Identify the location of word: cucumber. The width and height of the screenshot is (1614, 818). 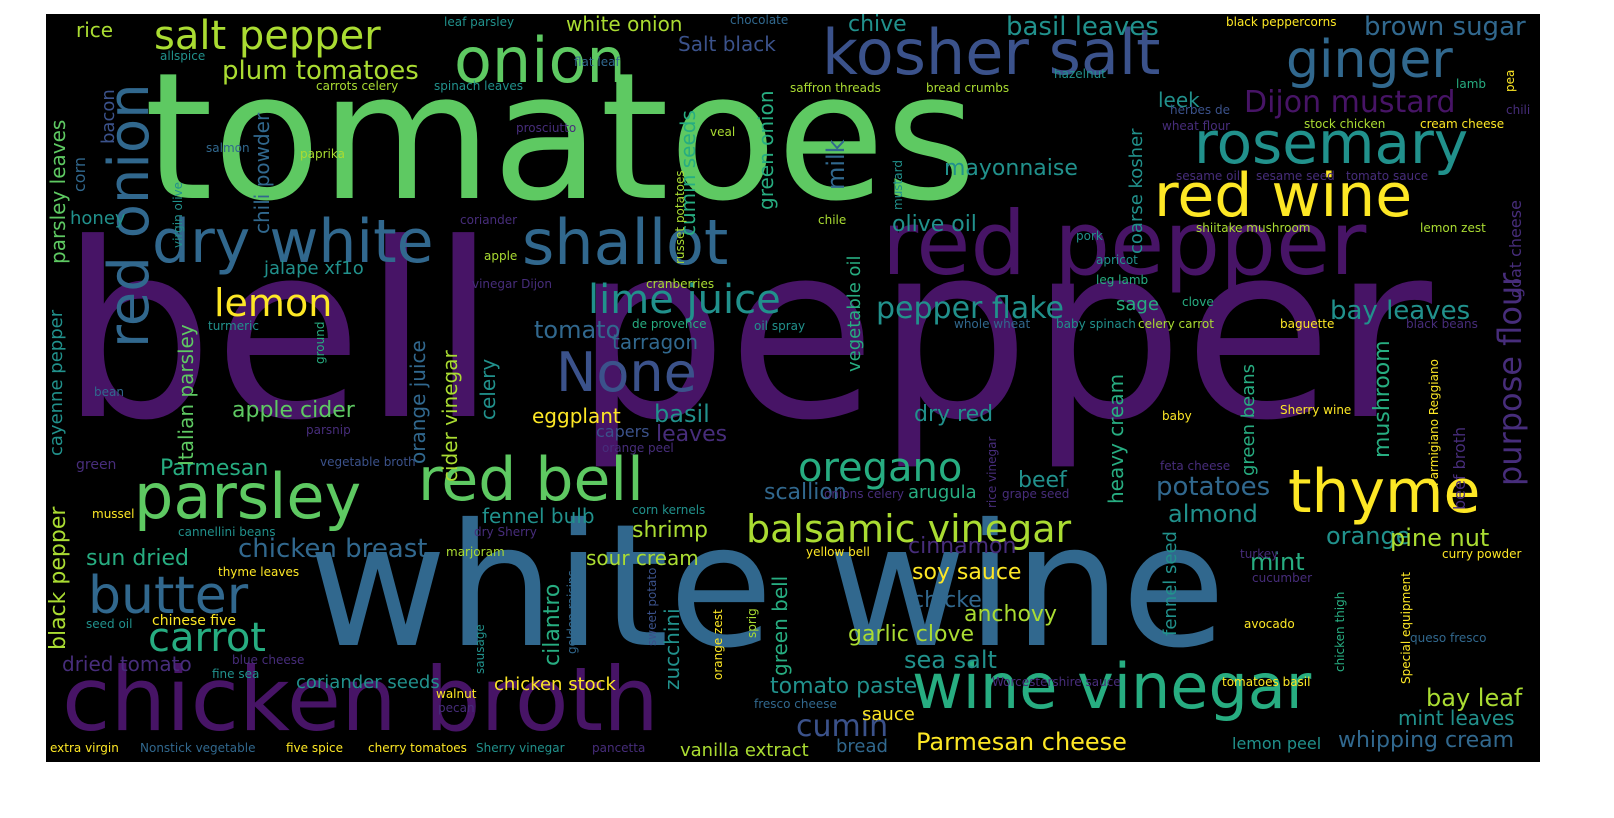
(1282, 578).